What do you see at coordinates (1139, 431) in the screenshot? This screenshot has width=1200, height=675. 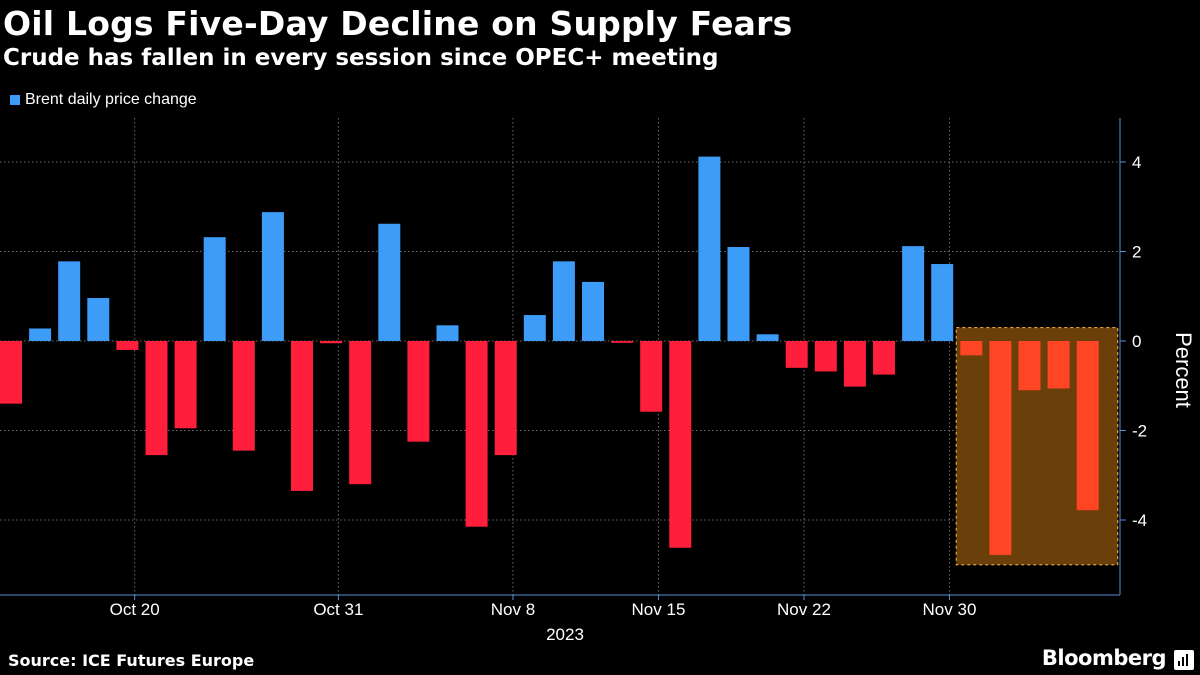 I see `y-tick-label: -2` at bounding box center [1139, 431].